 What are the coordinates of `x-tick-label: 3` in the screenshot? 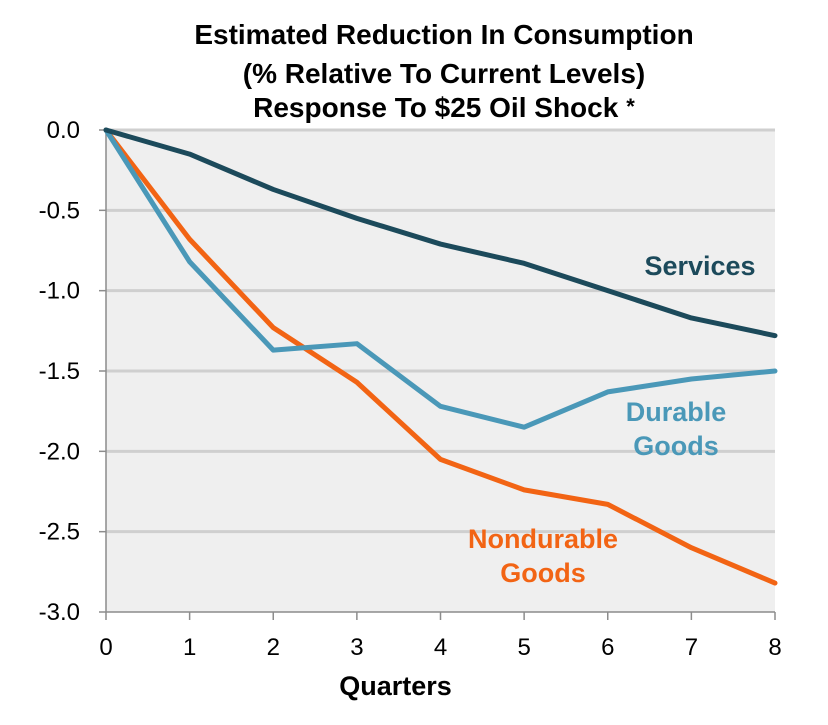 It's located at (356, 647).